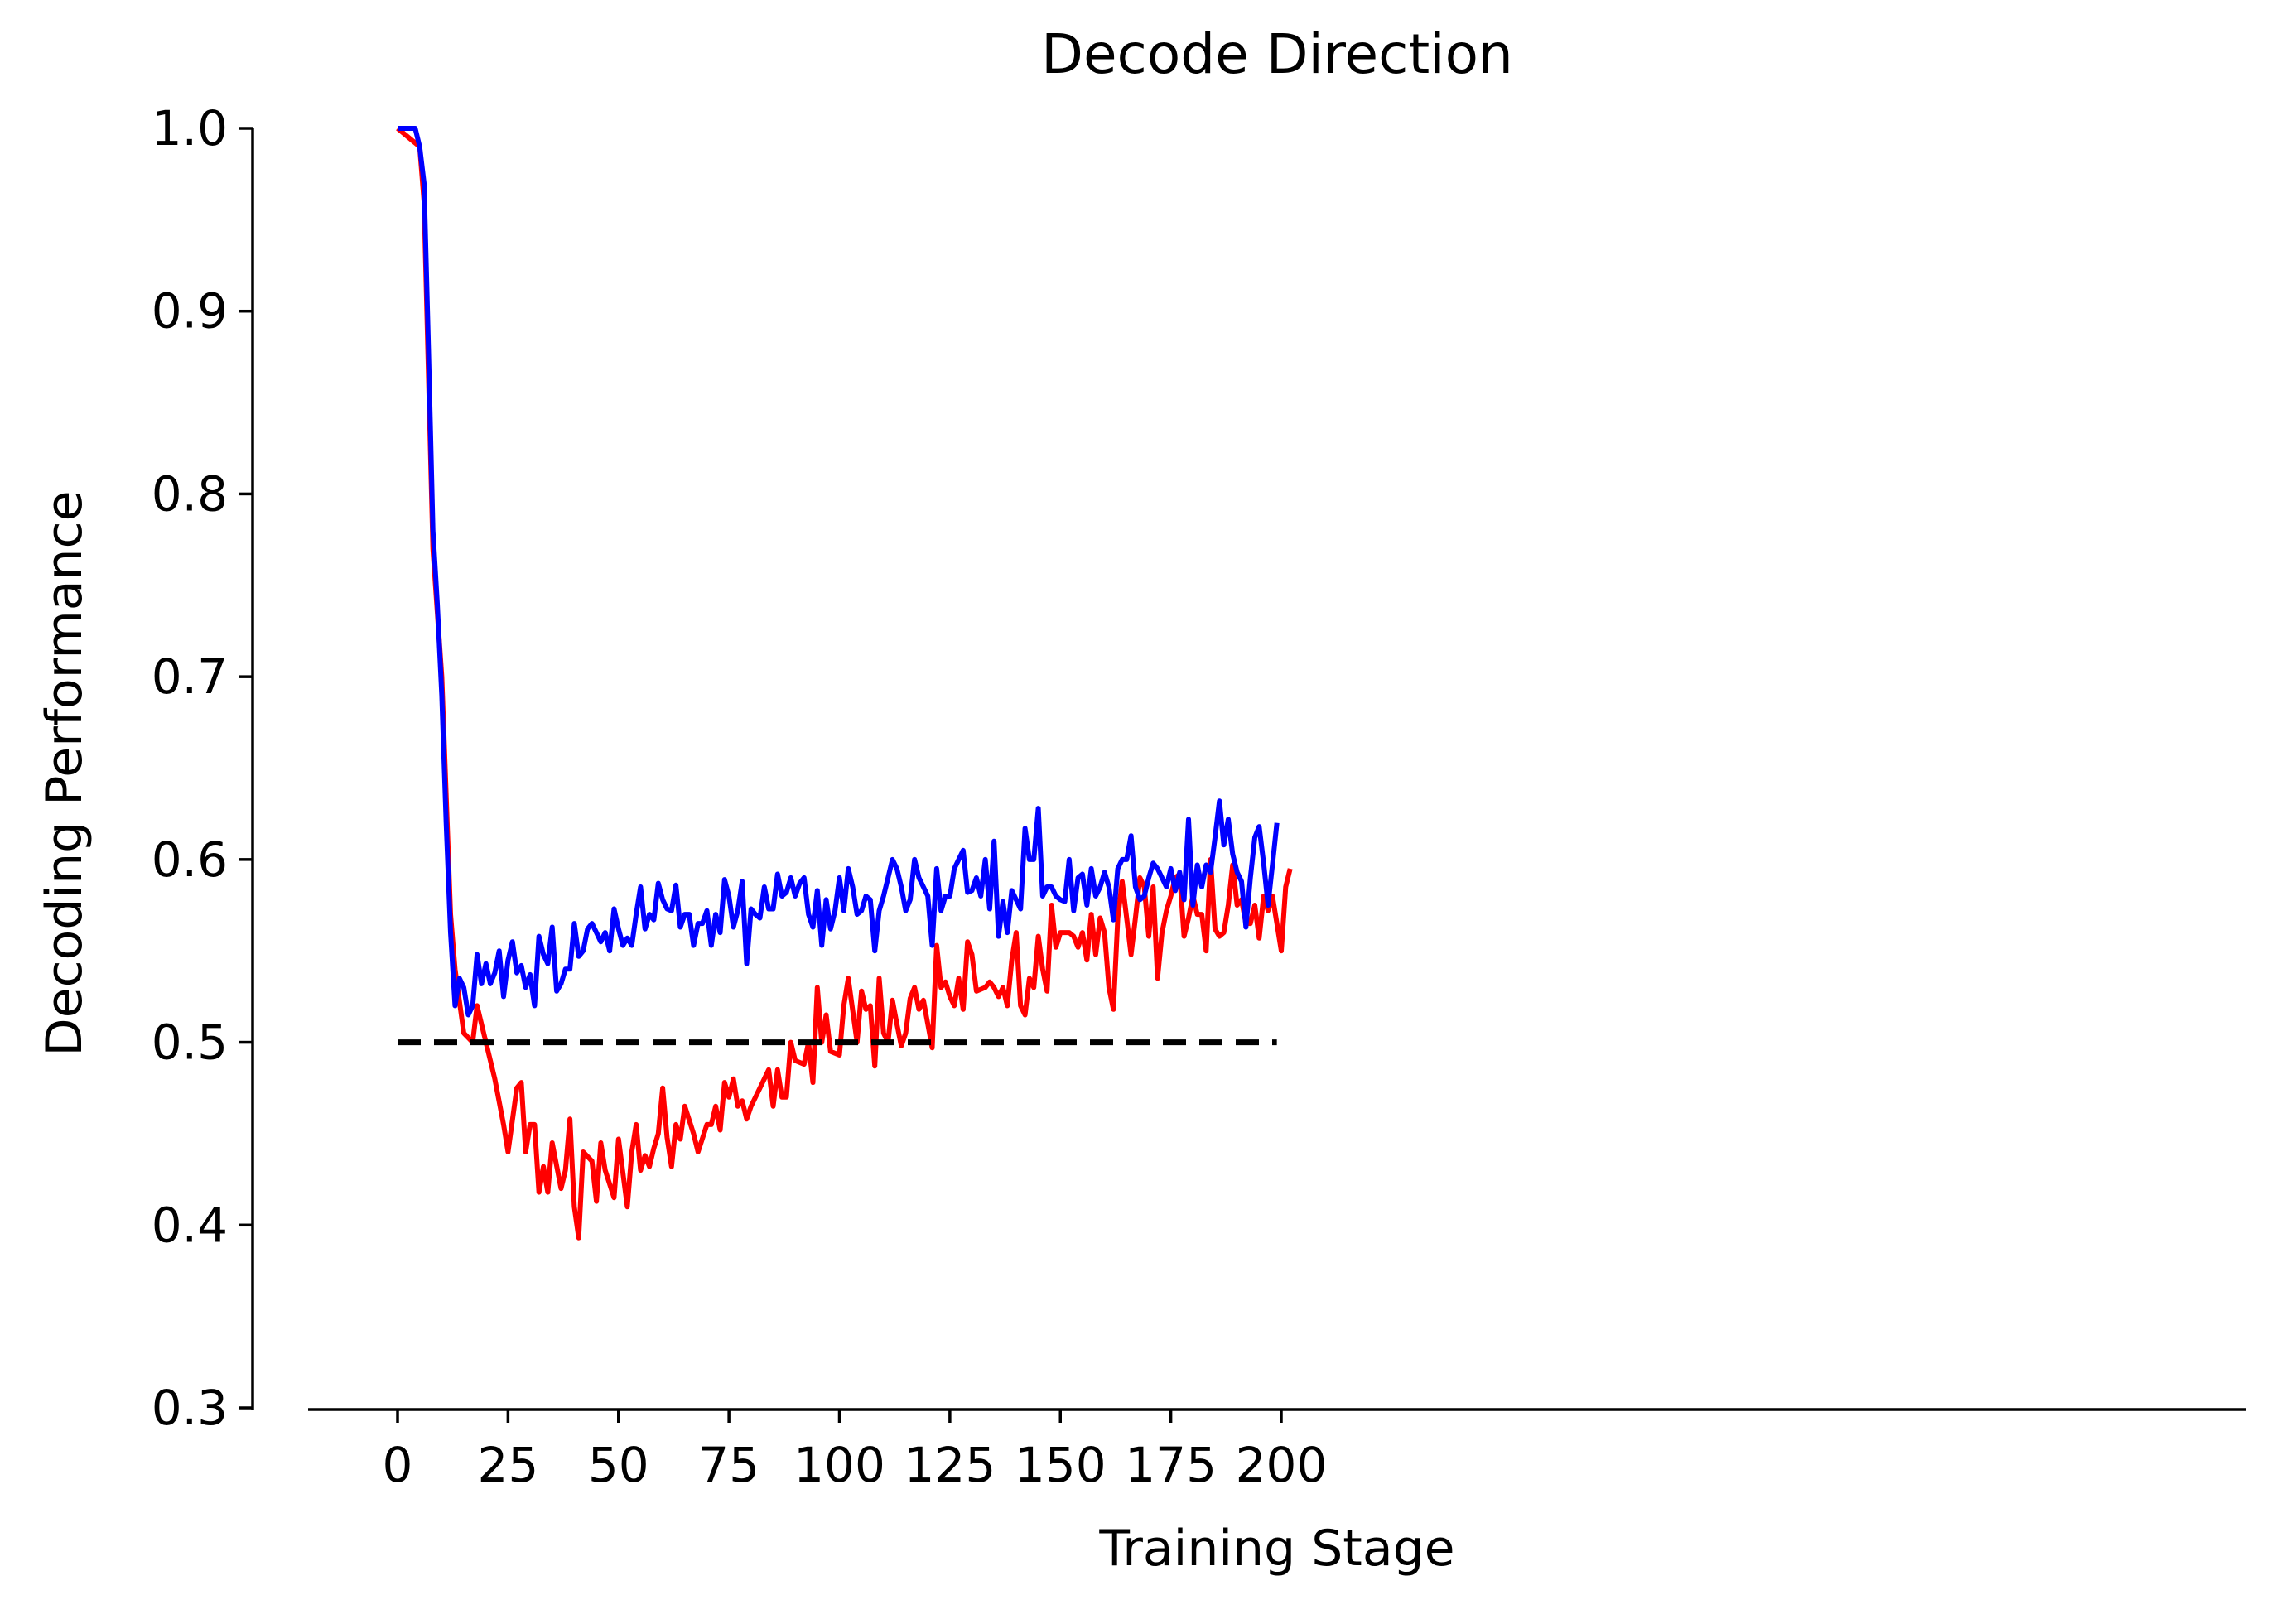 Image resolution: width=2276 pixels, height=1624 pixels. What do you see at coordinates (618, 1465) in the screenshot?
I see `x-tick-label: 50` at bounding box center [618, 1465].